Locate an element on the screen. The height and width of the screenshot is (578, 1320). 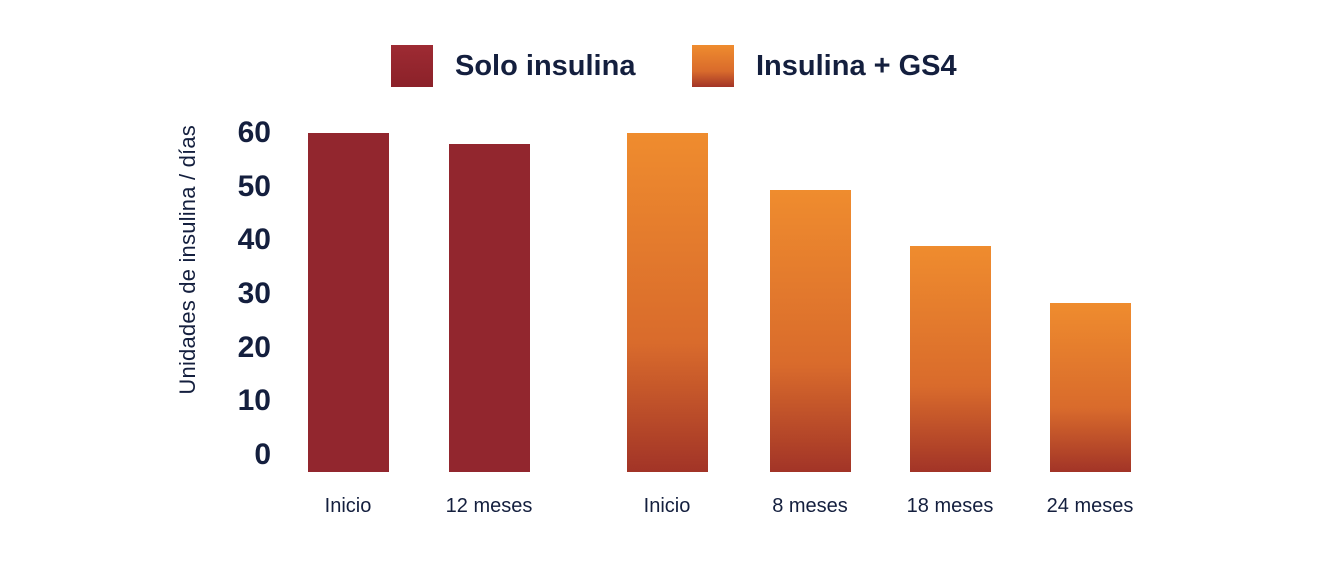
x-axis-label-series1-8-meses: 8 meses is located at coordinates (810, 506).